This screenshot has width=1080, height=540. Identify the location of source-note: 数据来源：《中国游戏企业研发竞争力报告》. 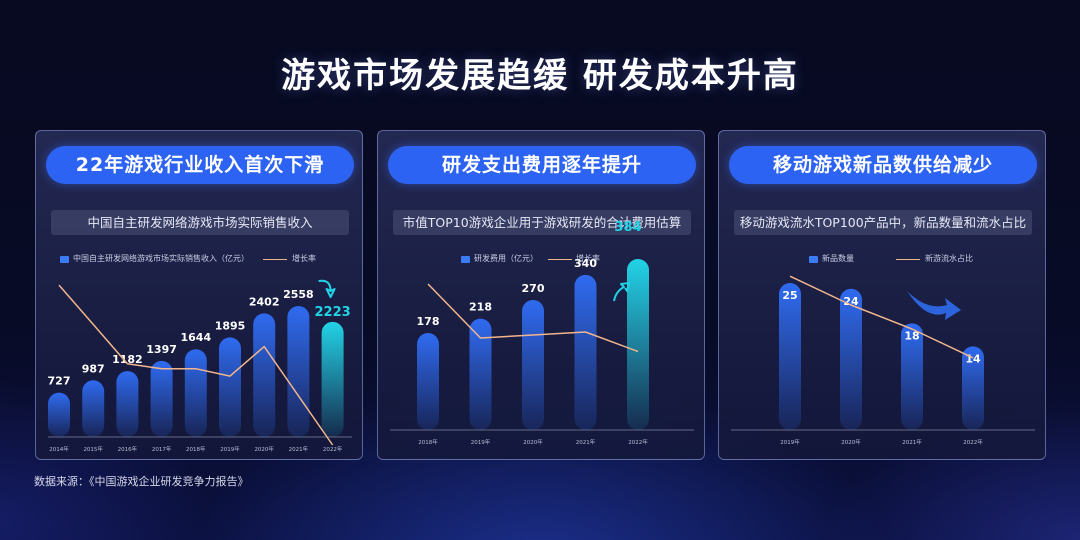
(141, 481).